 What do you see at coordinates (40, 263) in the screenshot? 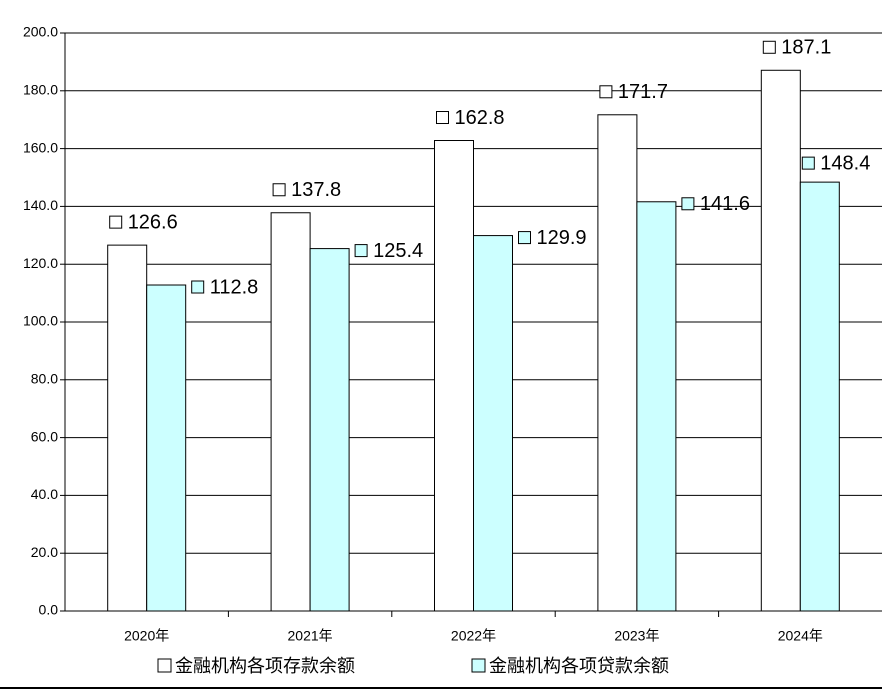
I see `y-tick-label: 120.0` at bounding box center [40, 263].